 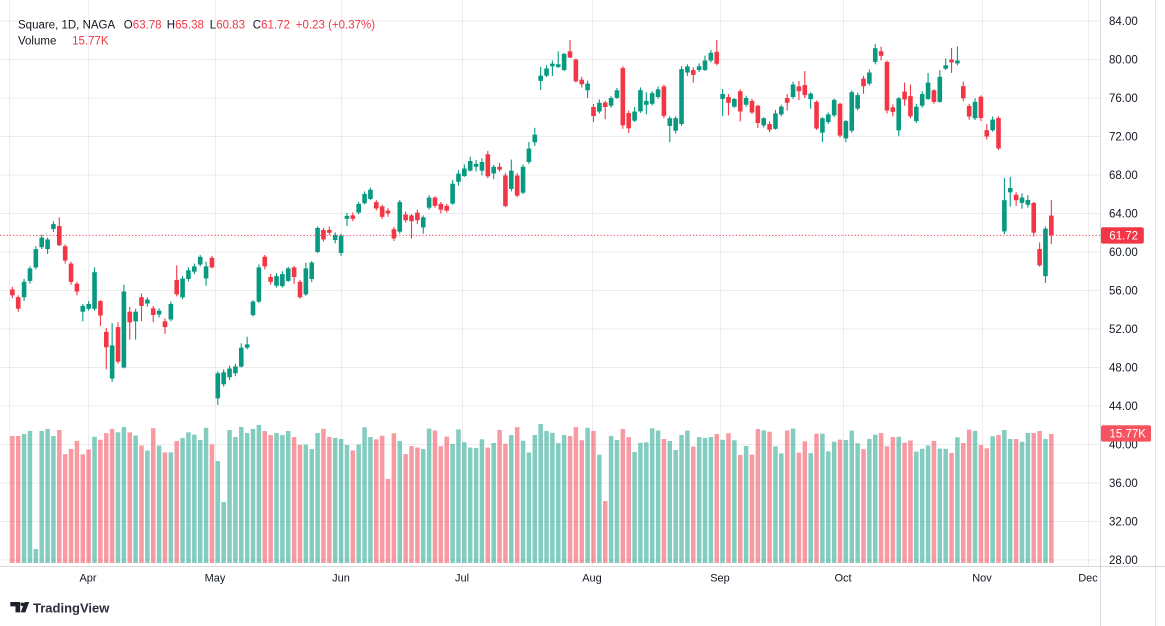 I want to click on svg-text: 68.00, so click(x=1123, y=176).